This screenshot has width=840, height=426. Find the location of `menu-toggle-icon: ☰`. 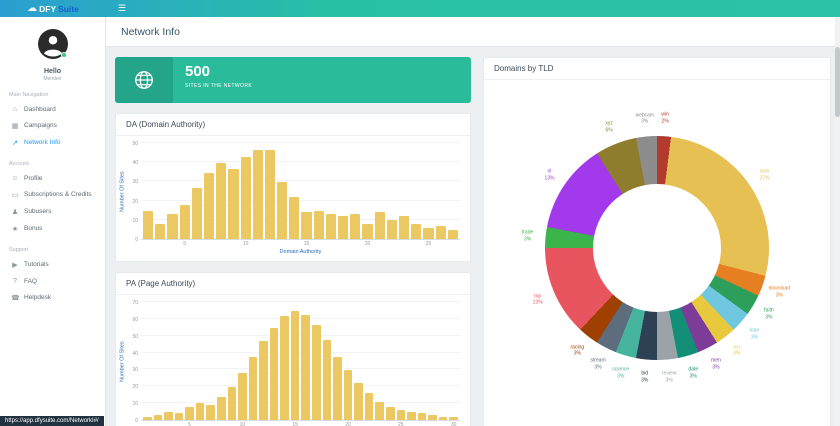

menu-toggle-icon: ☰ is located at coordinates (122, 8).